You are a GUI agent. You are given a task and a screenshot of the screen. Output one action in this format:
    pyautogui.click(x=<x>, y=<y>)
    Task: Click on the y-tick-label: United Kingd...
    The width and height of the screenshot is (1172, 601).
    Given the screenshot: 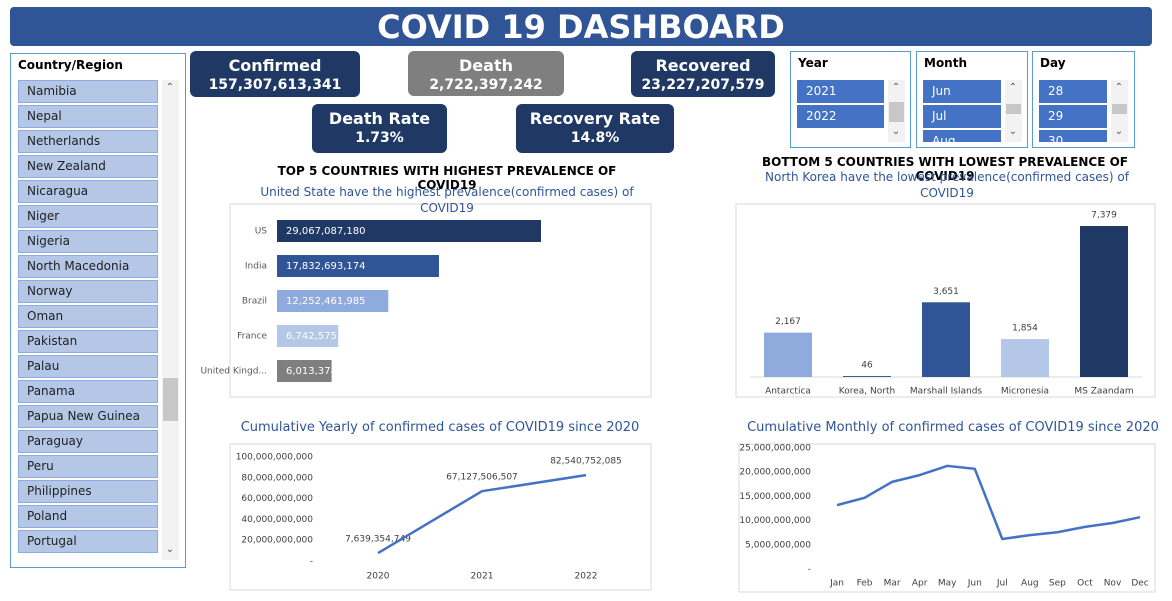 What is the action you would take?
    pyautogui.click(x=233, y=372)
    